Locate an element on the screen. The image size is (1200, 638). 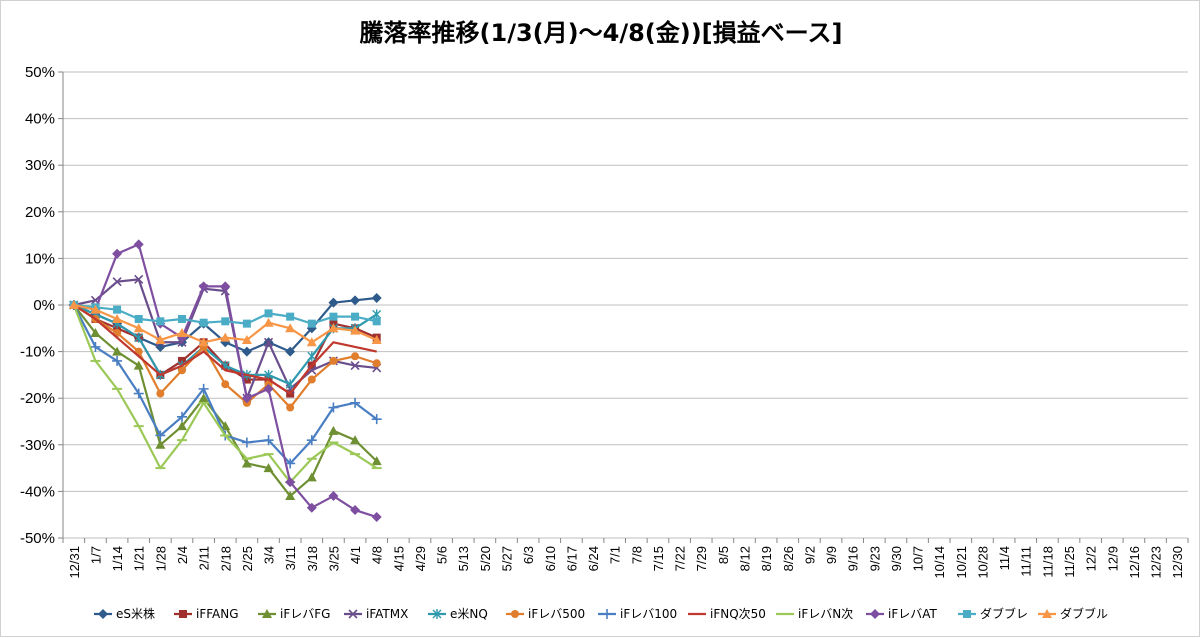
x-tick-label: 5/6 is located at coordinates (442, 555).